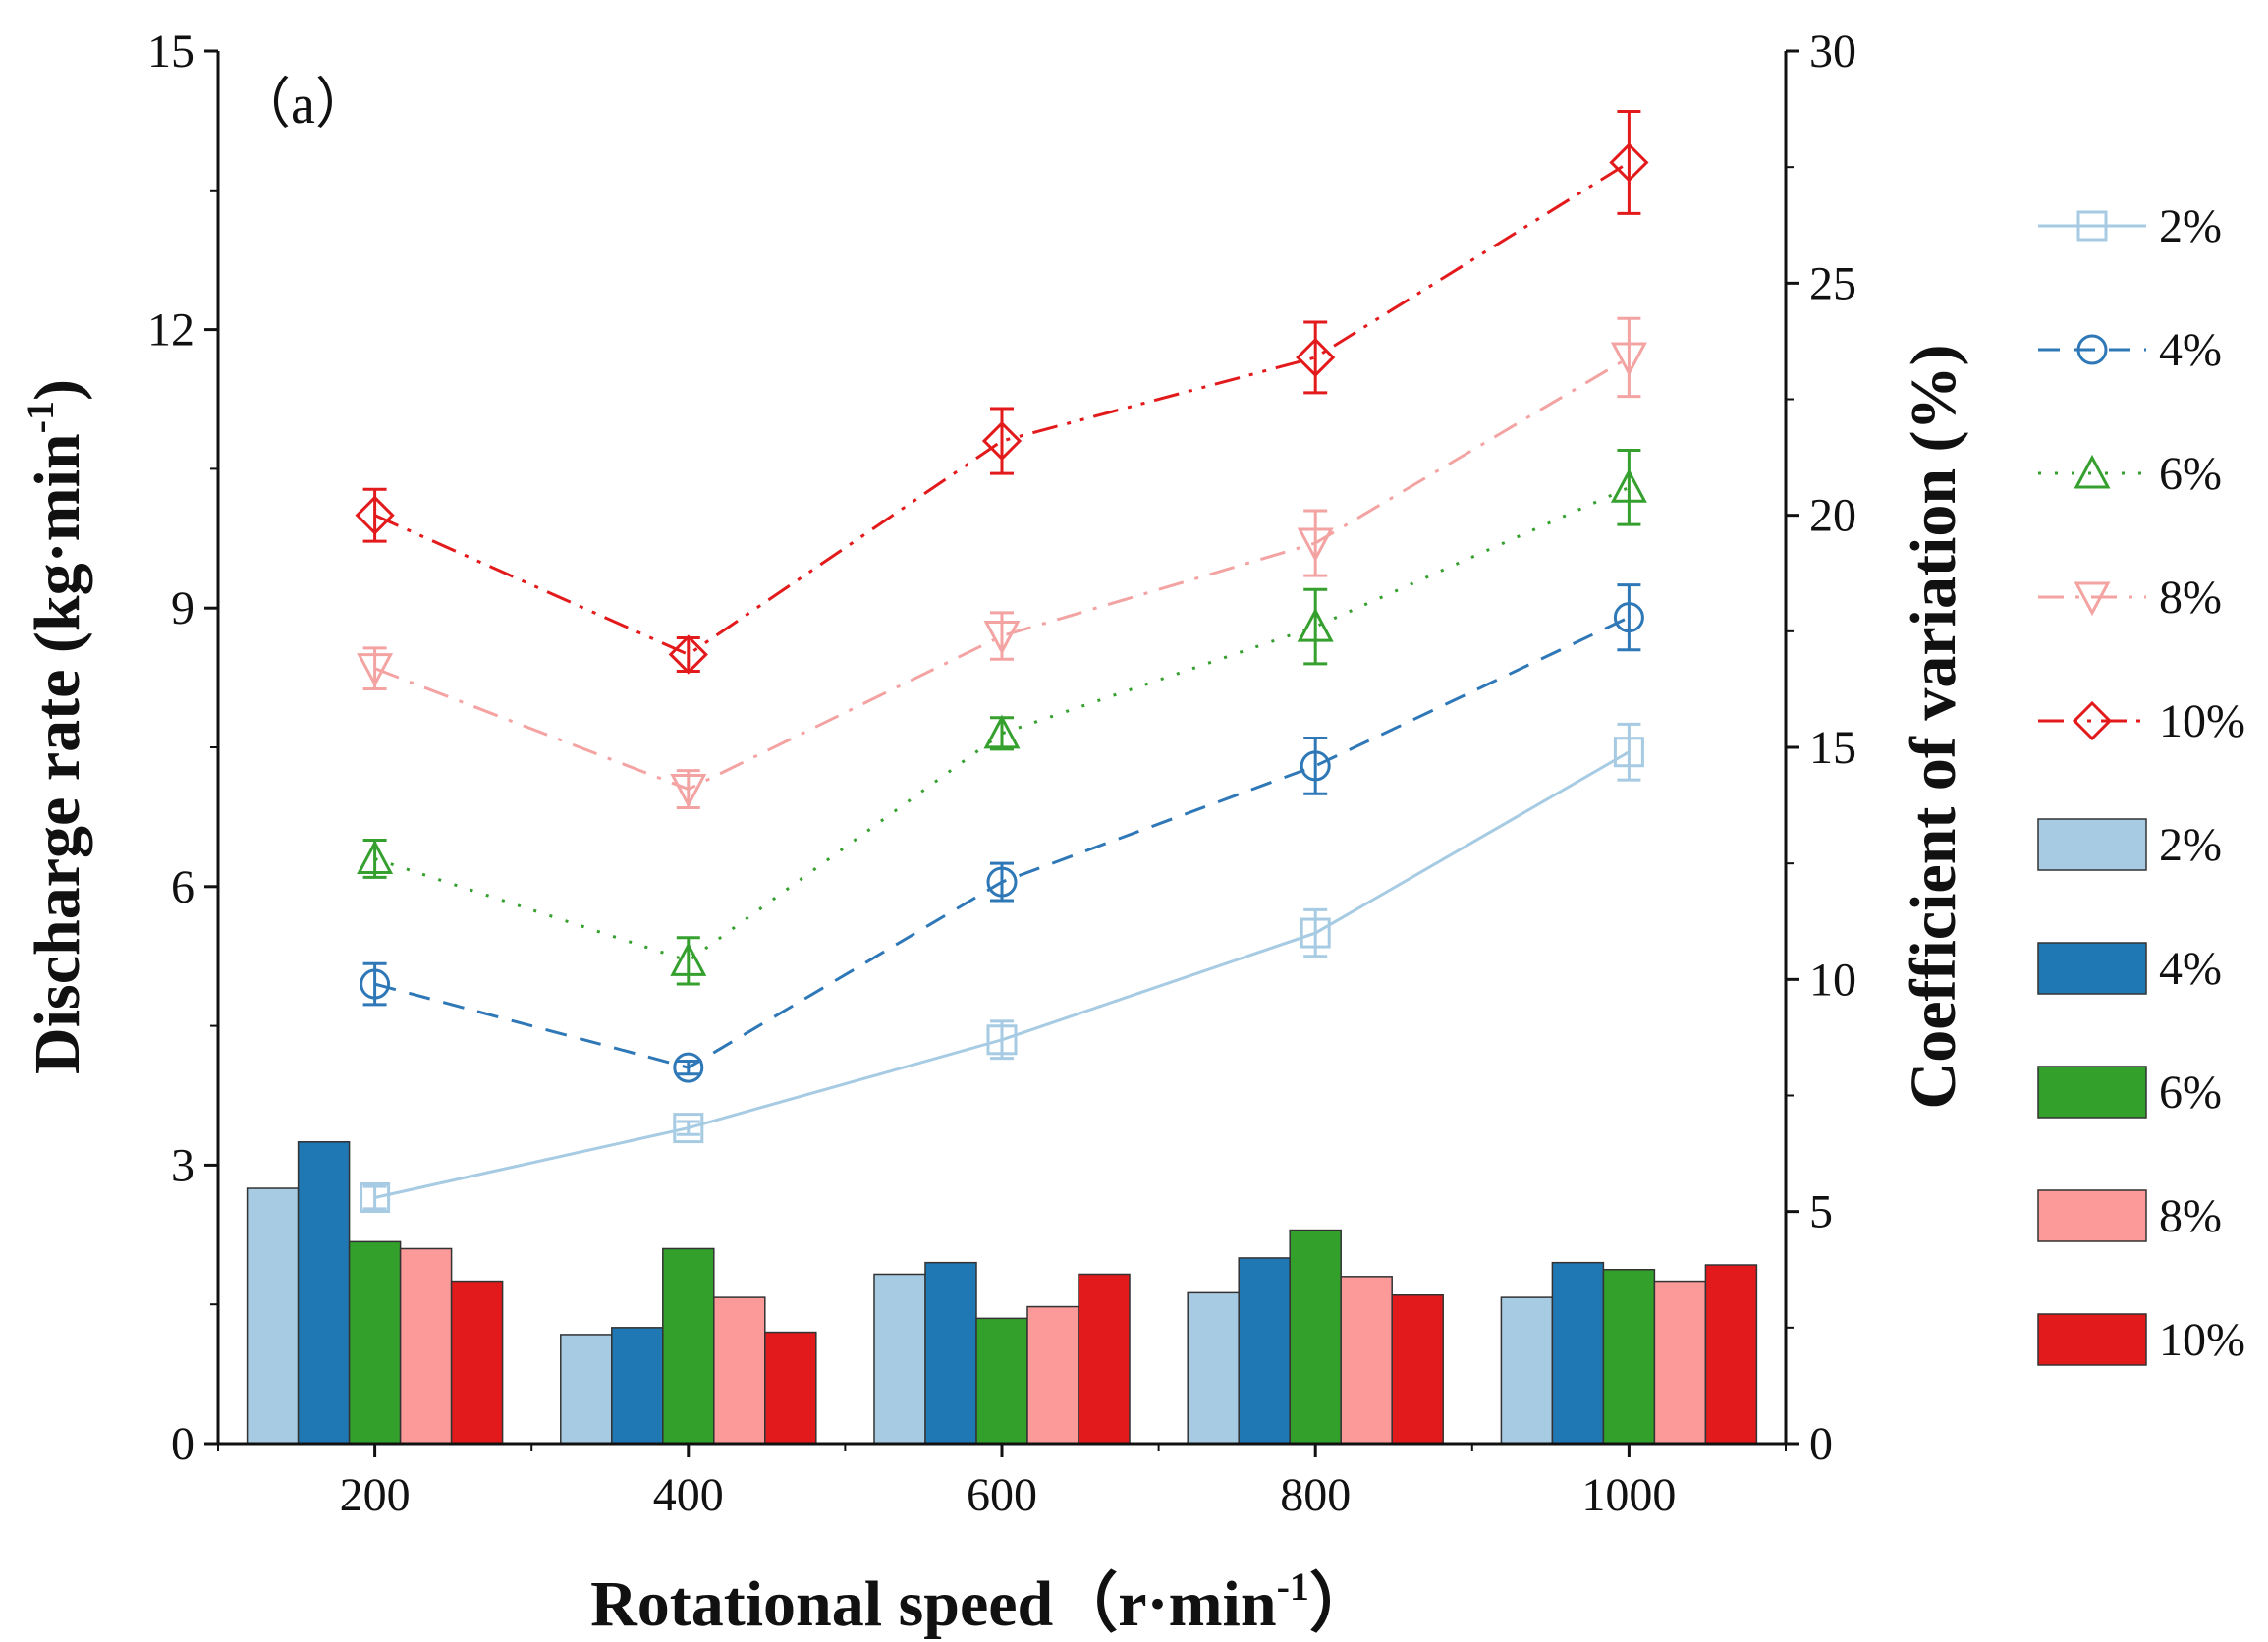 The width and height of the screenshot is (2268, 1642). Describe the element at coordinates (1821, 1212) in the screenshot. I see `y-right-tick-label: 5` at that location.